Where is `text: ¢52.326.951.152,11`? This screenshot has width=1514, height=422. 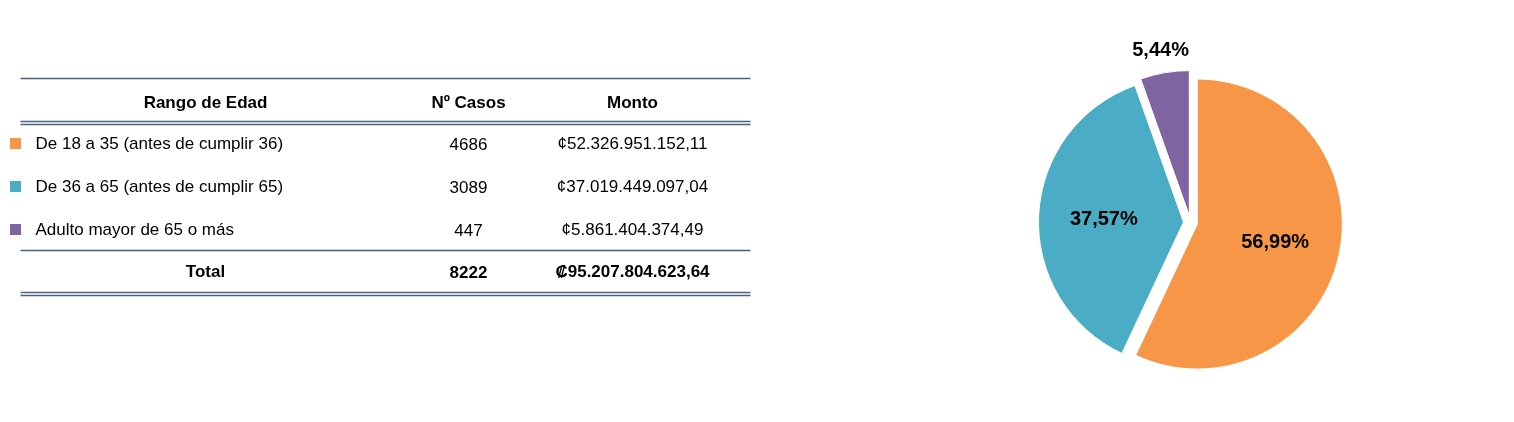 text: ¢52.326.951.152,11 is located at coordinates (632, 143).